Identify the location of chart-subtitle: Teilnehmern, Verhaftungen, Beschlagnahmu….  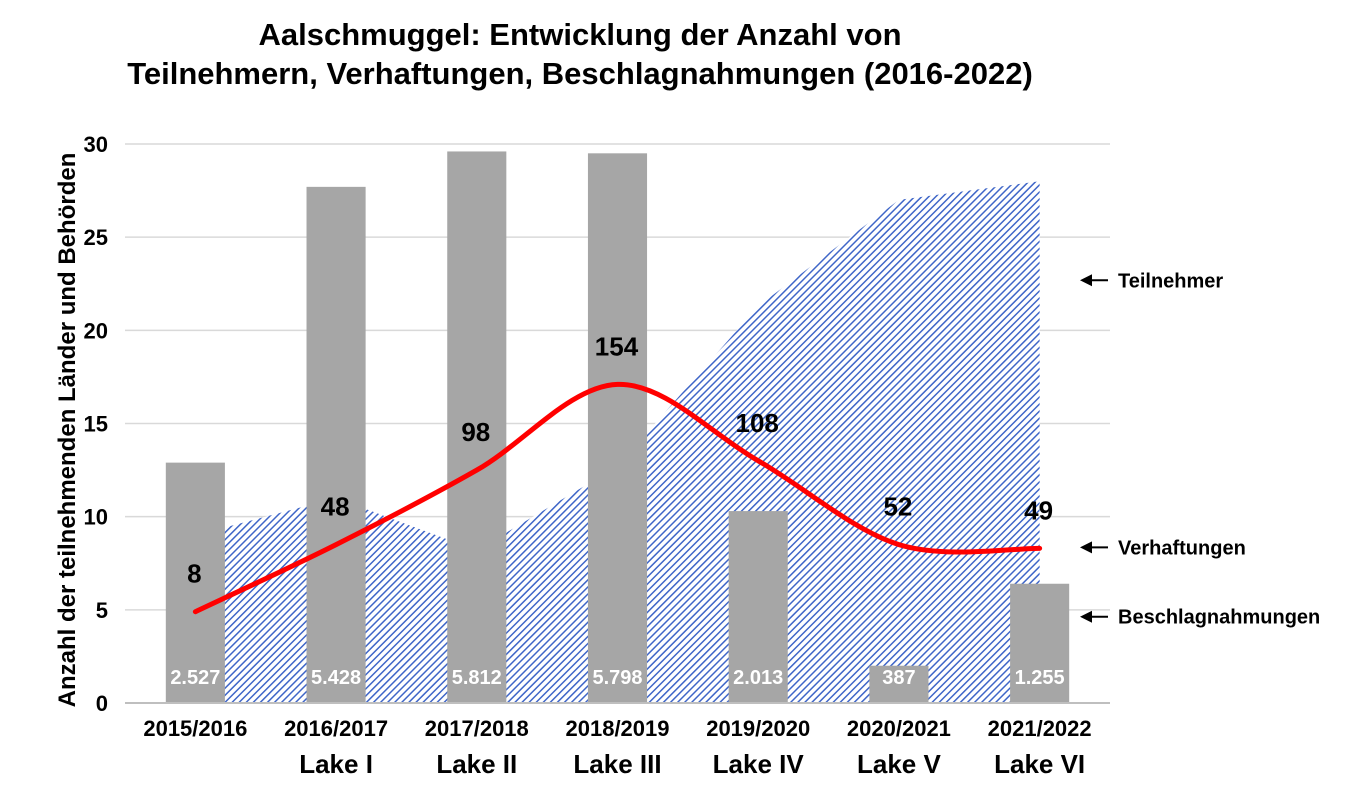
(580, 73).